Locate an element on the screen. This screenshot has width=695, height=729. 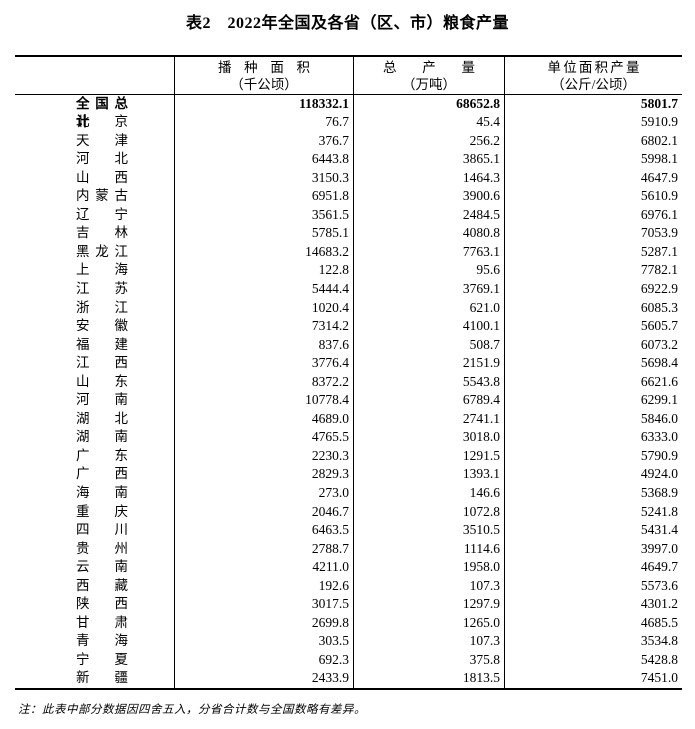
table-row: 江苏 5444.4 3769.1 6922.9 is located at coordinates (348, 289).